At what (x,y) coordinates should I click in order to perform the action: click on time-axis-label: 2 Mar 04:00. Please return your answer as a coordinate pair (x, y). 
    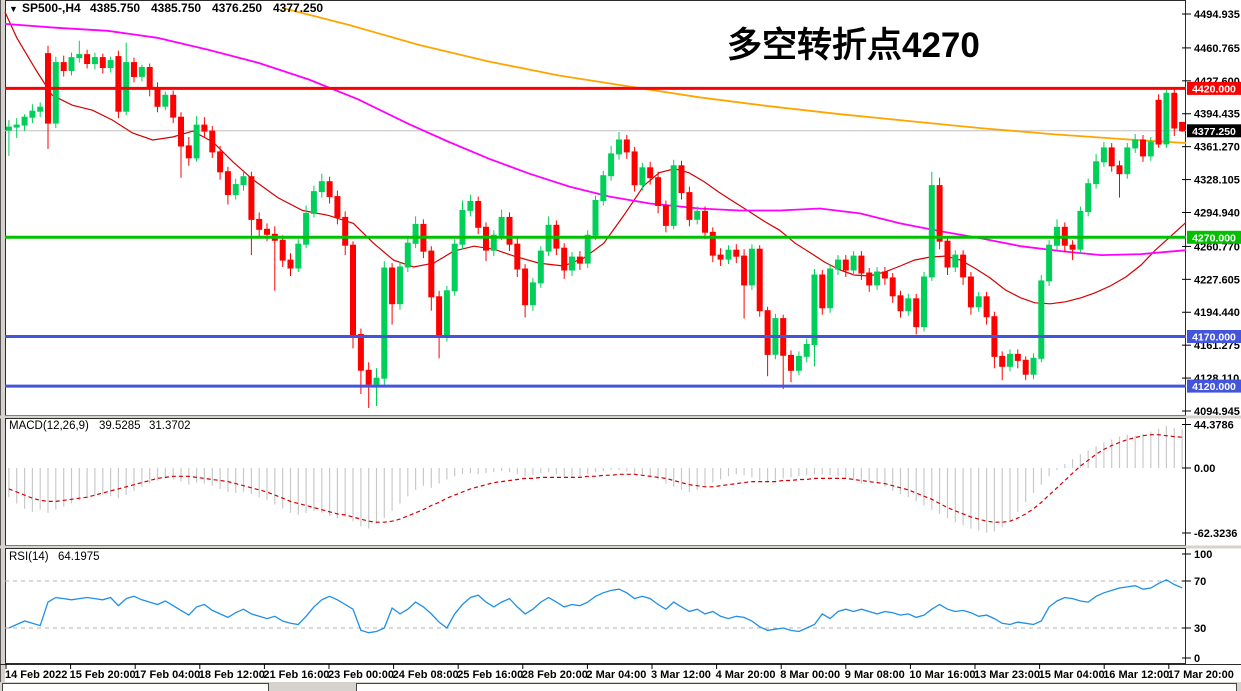
    Looking at the image, I should click on (616, 675).